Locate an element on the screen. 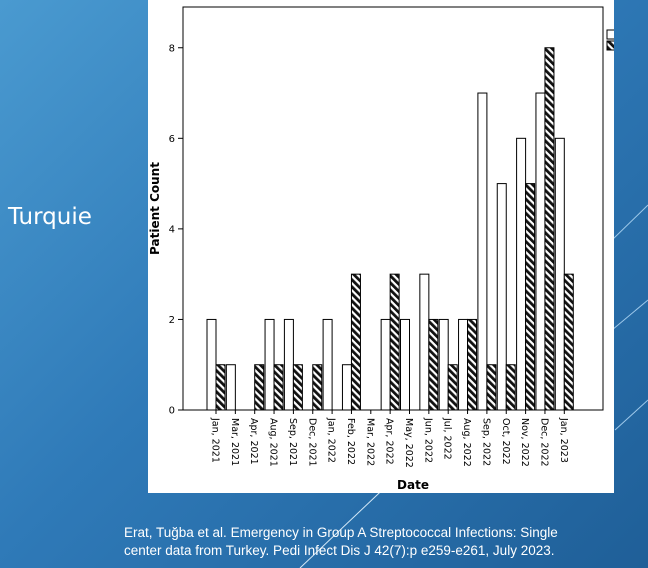  x-tick-label: Apr, 2021 is located at coordinates (253, 441).